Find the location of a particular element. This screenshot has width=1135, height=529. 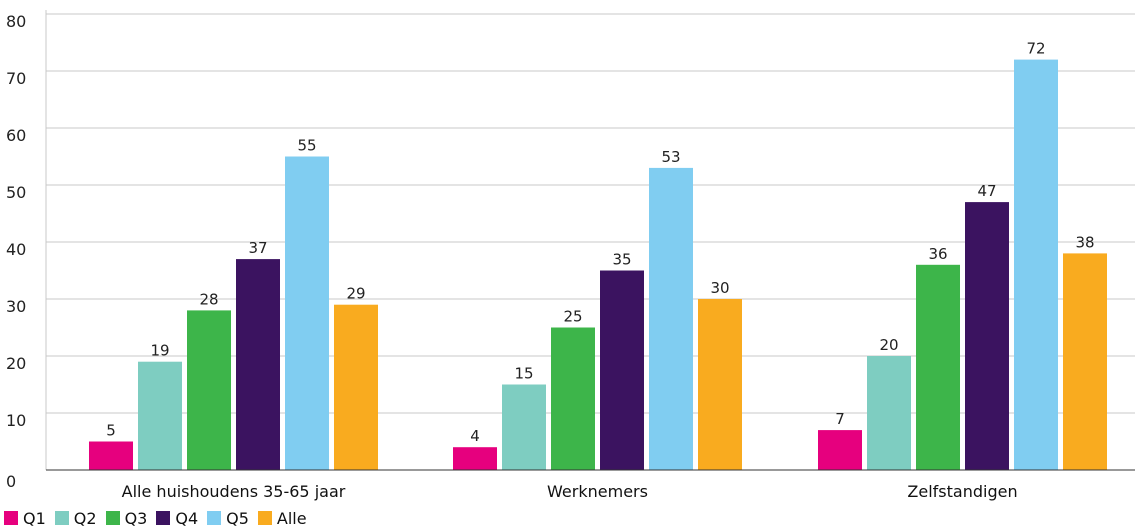

legend: Q1 Q2 Q3 Q4 Q5 Alle is located at coordinates (160, 518).